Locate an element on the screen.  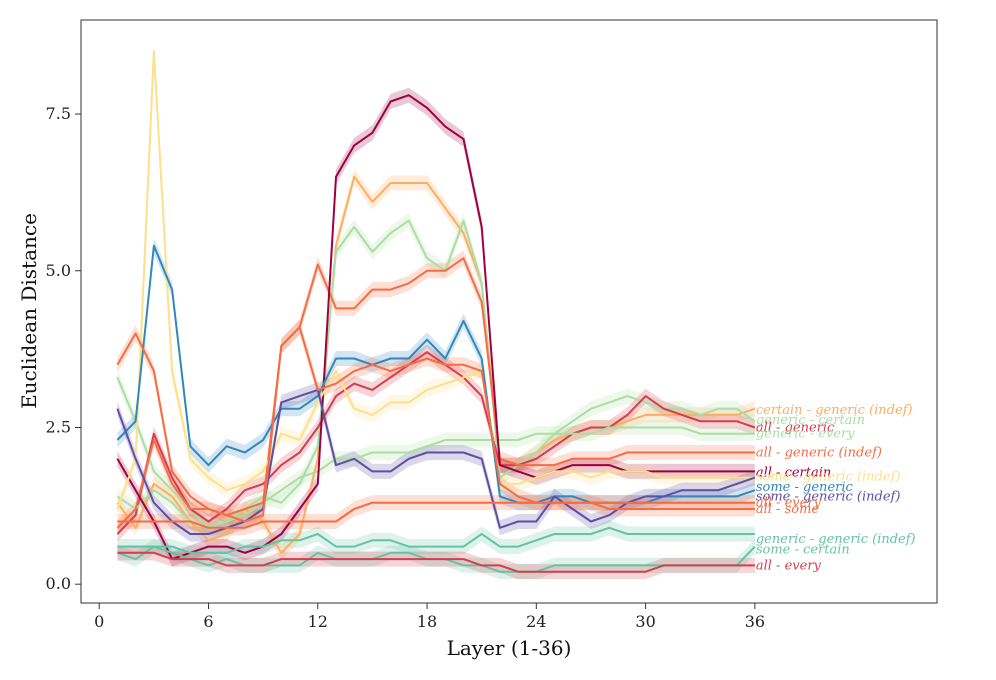
series-label-0: certain - generic (indef) is located at coordinates (834, 410).